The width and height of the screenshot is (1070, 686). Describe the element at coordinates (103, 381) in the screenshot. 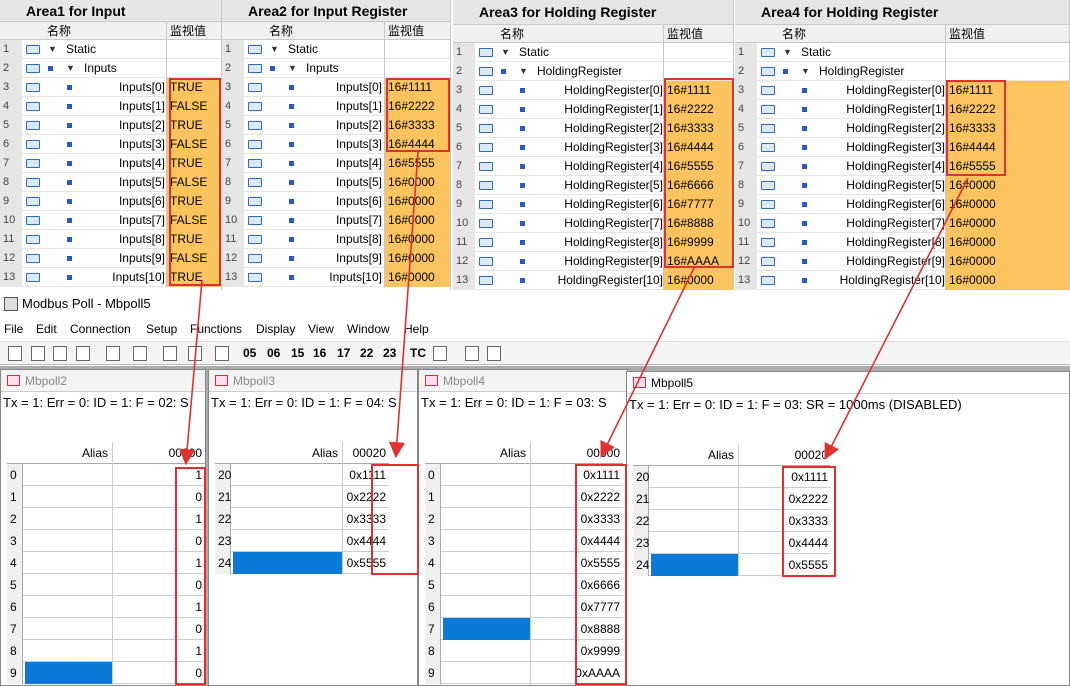

I see `window-caption: Mbpoll2` at that location.